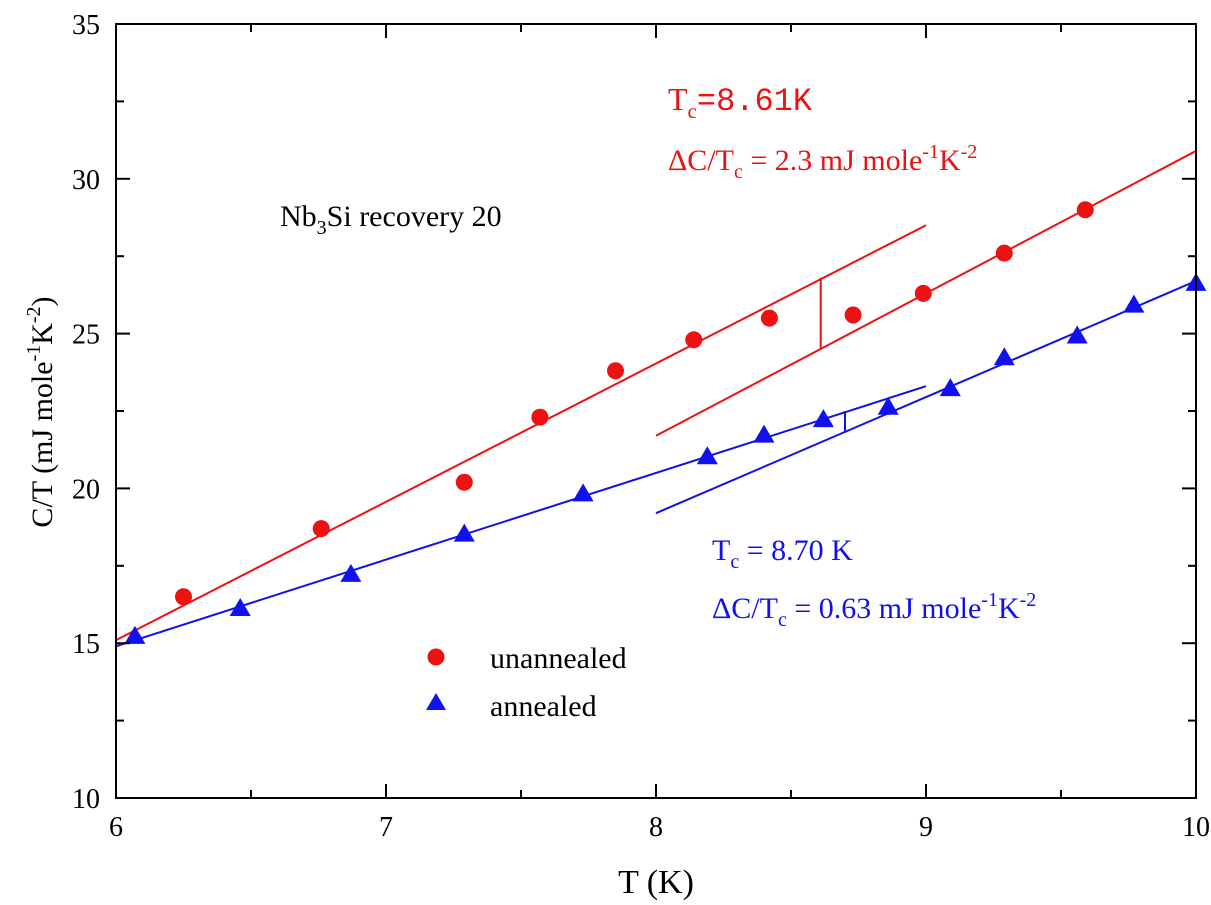  What do you see at coordinates (42, 334) in the screenshot?
I see `y-axis-label-mid: K` at bounding box center [42, 334].